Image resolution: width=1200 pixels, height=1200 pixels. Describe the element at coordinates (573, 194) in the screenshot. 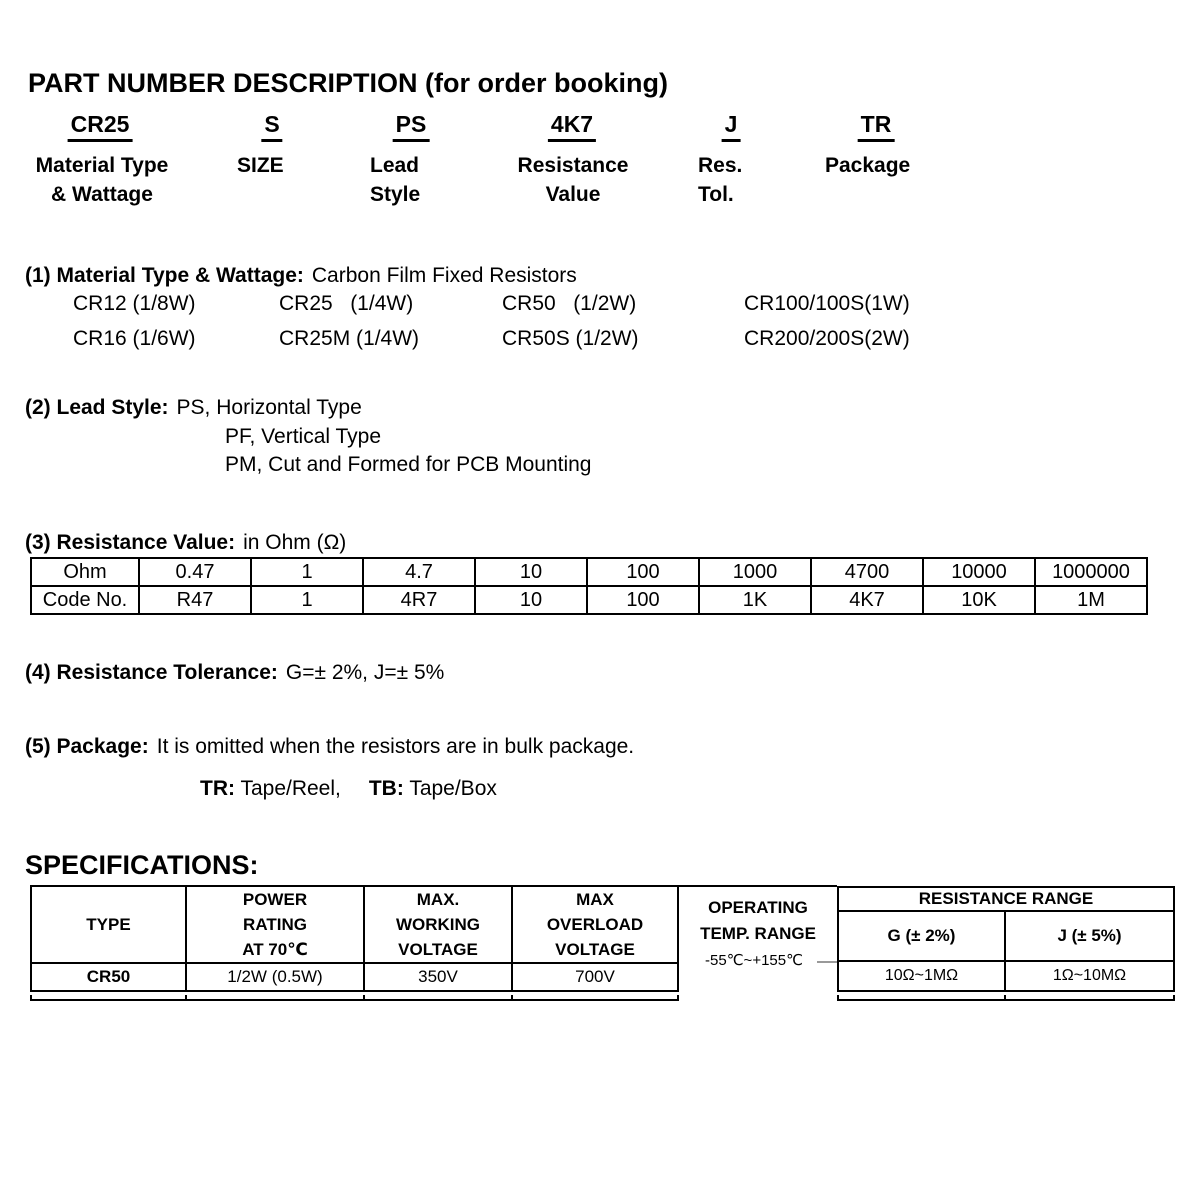

I see `label-resistance-line2: Value` at that location.